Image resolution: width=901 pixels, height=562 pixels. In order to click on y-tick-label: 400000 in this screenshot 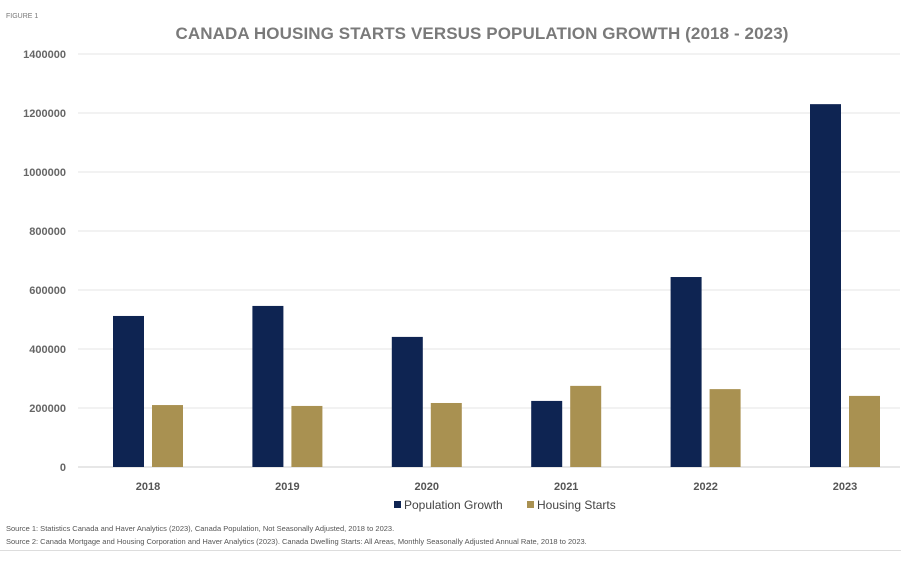, I will do `click(47, 350)`.